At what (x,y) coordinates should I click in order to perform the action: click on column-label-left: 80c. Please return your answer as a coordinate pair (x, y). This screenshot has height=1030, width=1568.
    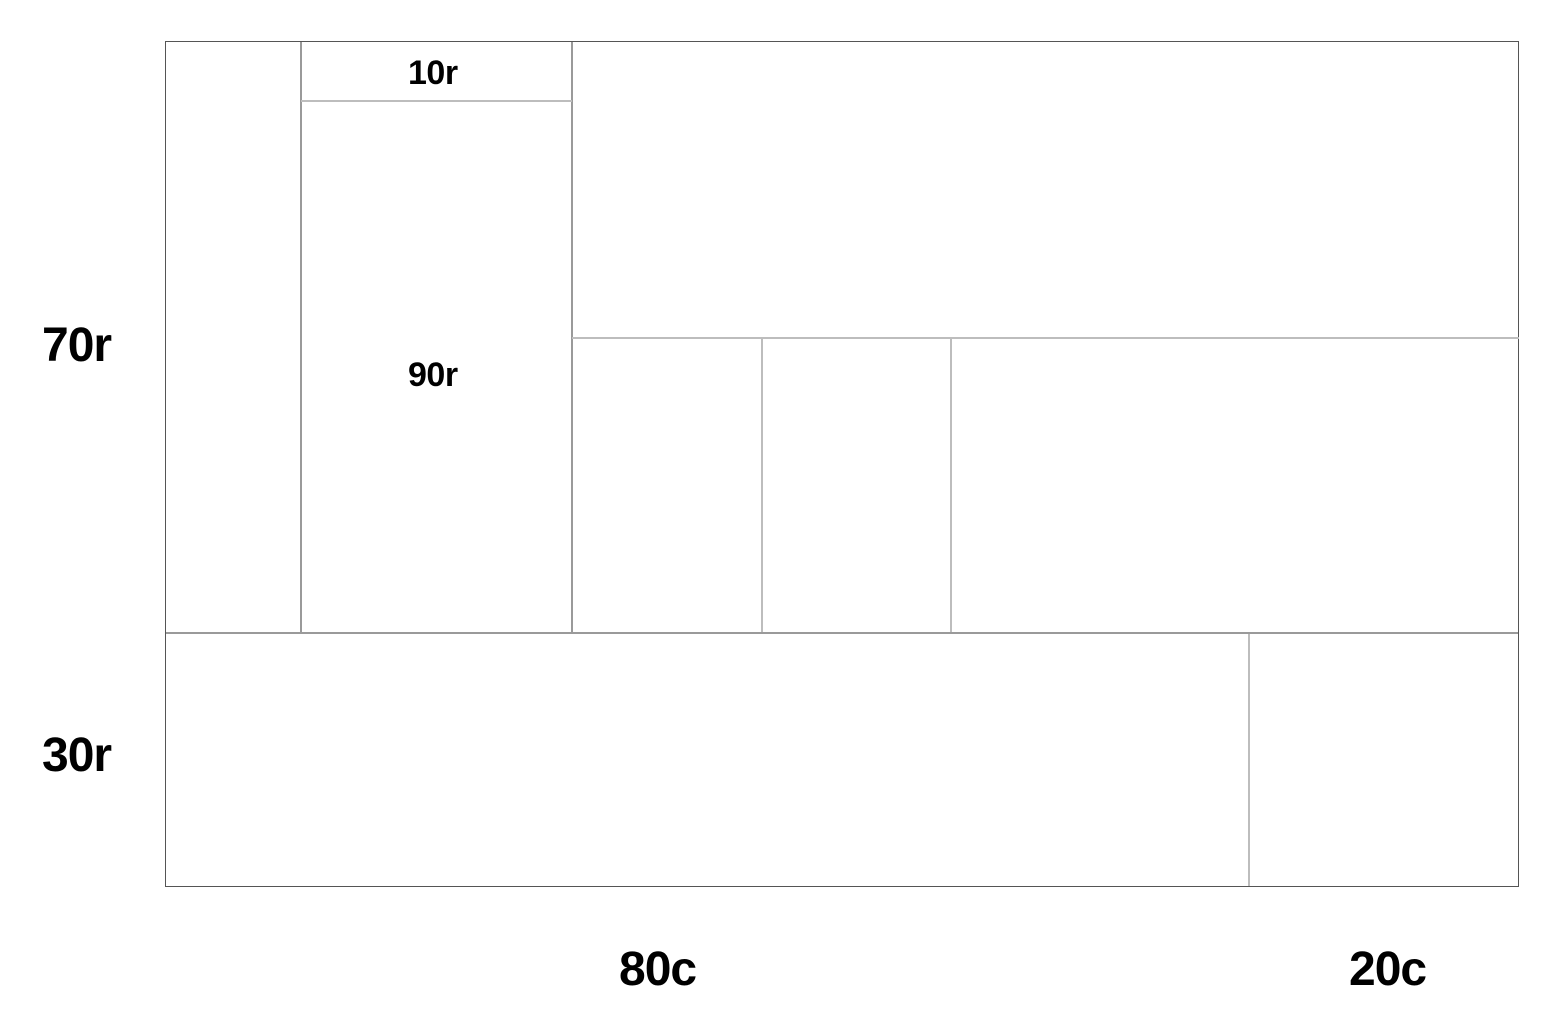
    Looking at the image, I should click on (658, 969).